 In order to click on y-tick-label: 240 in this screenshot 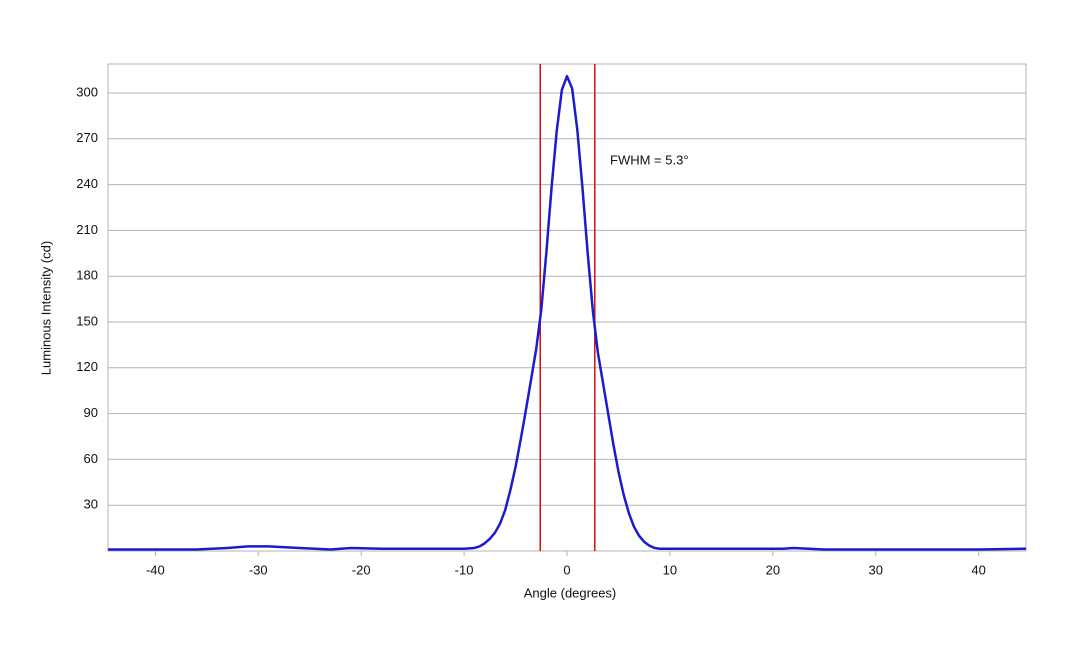, I will do `click(87, 183)`.